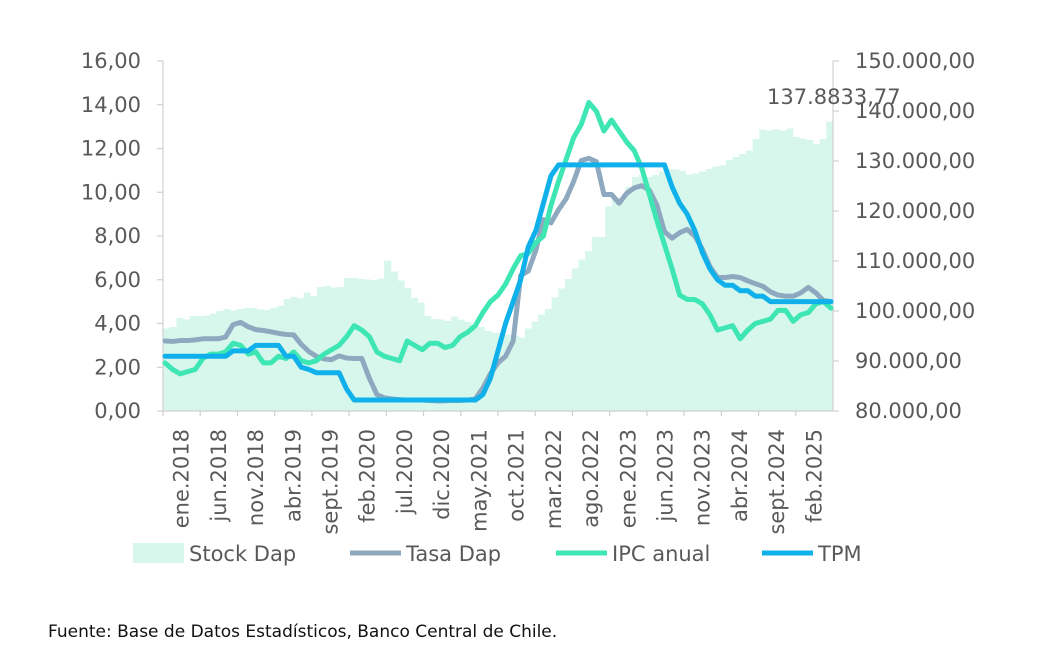 The height and width of the screenshot is (664, 1047). Describe the element at coordinates (111, 61) in the screenshot. I see `y-left-tick-label: 16,00` at that location.